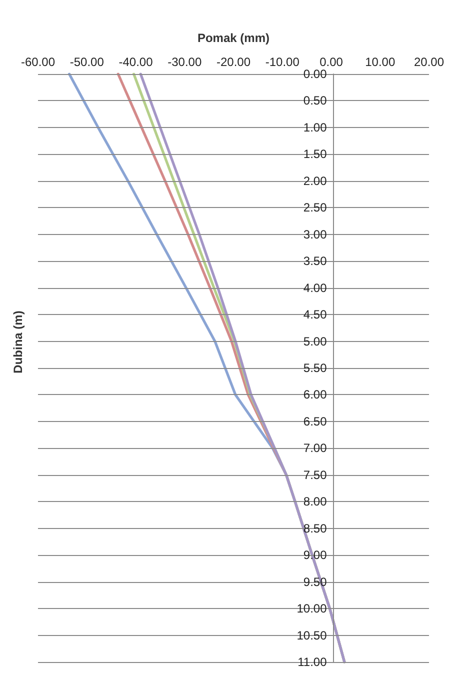  Describe the element at coordinates (315, 528) in the screenshot. I see `y-tick-label: 8.50` at that location.